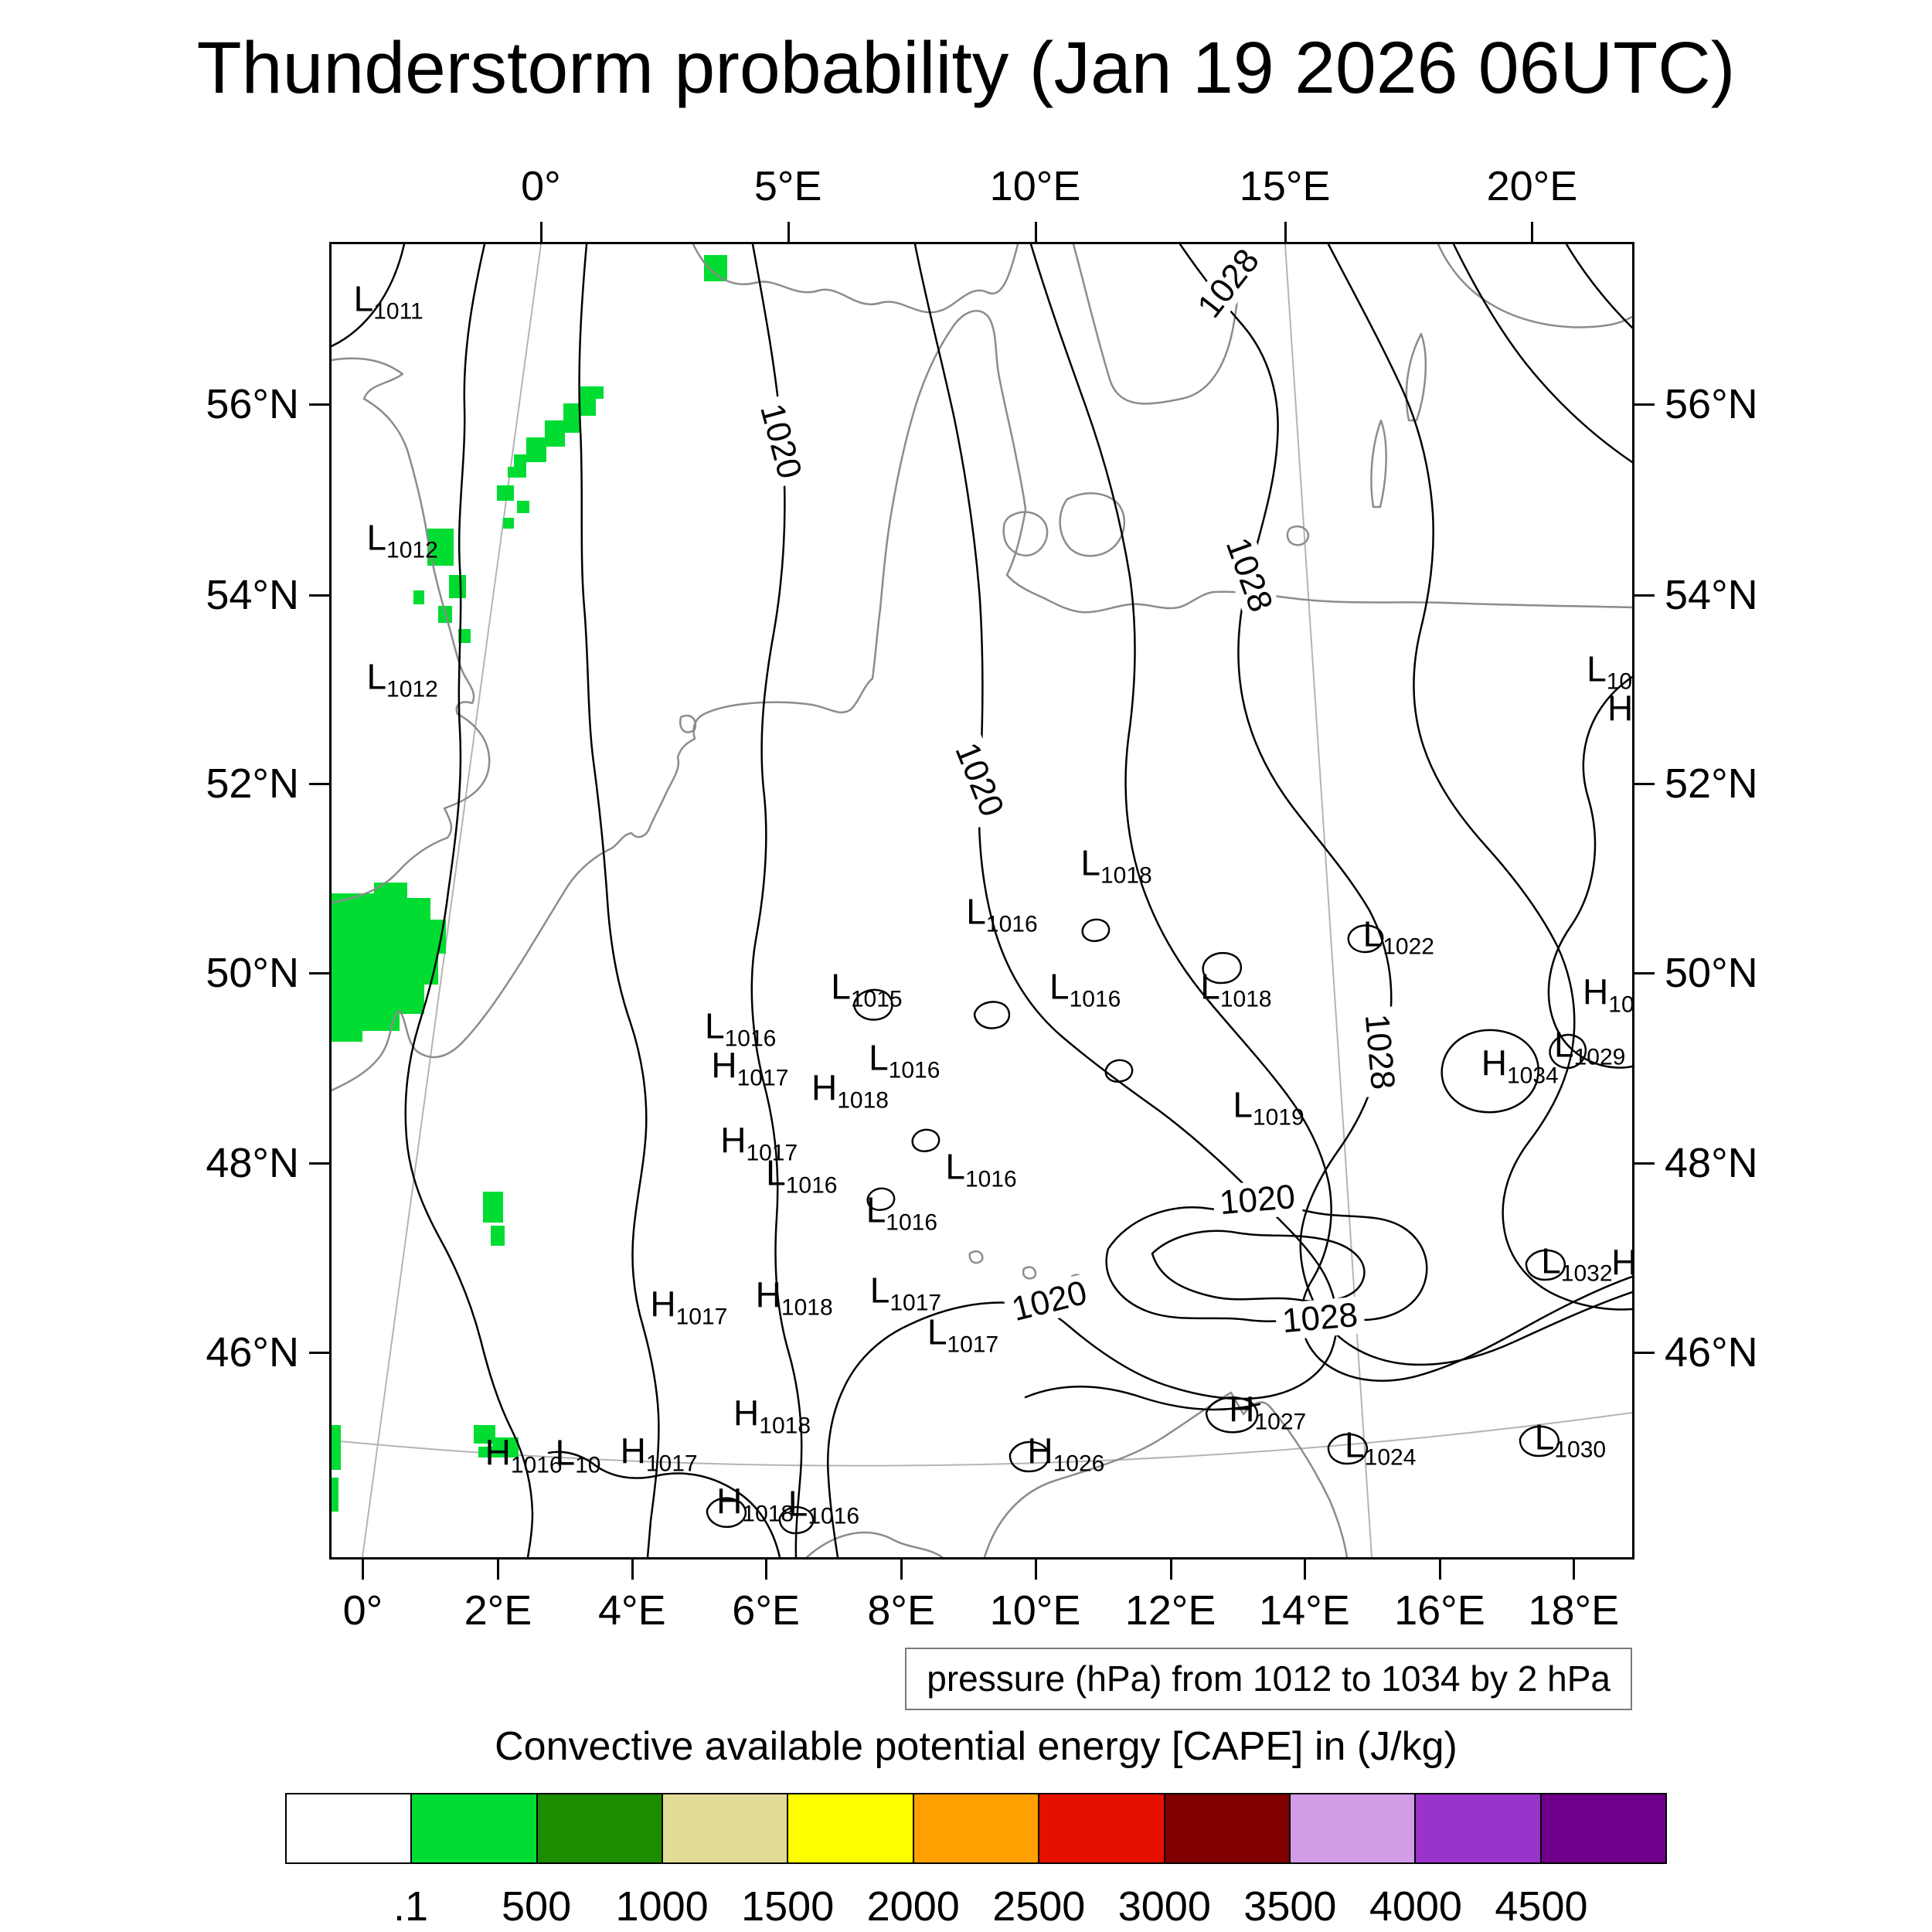  I want to click on pressure-center-label: L1018, so click(1115, 866).